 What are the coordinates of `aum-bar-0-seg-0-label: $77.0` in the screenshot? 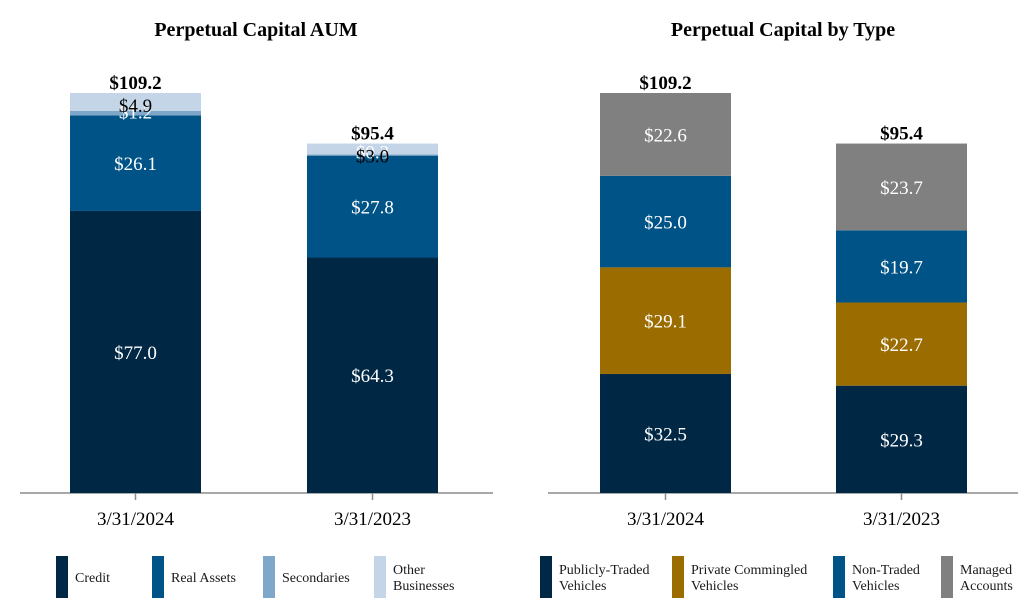 It's located at (135, 353).